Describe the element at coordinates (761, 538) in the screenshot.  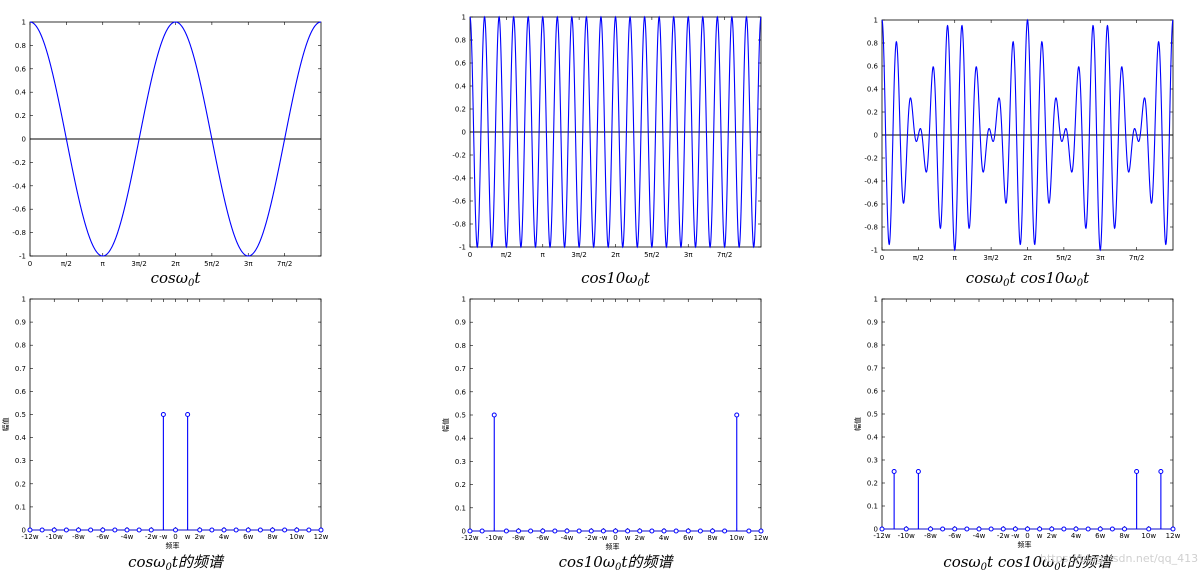
I see `x-tick-label: 12w` at that location.